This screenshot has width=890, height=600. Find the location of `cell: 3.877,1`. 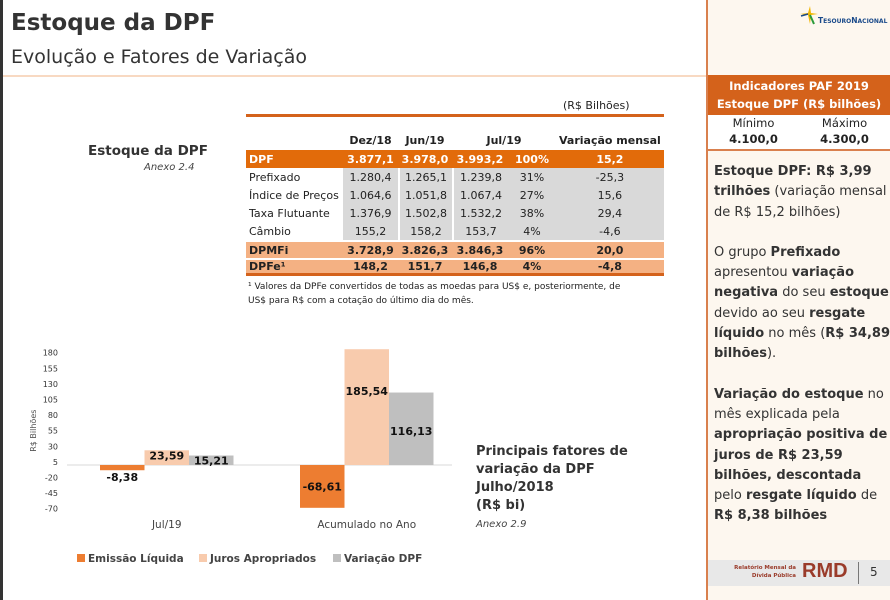

cell: 3.877,1 is located at coordinates (370, 159).